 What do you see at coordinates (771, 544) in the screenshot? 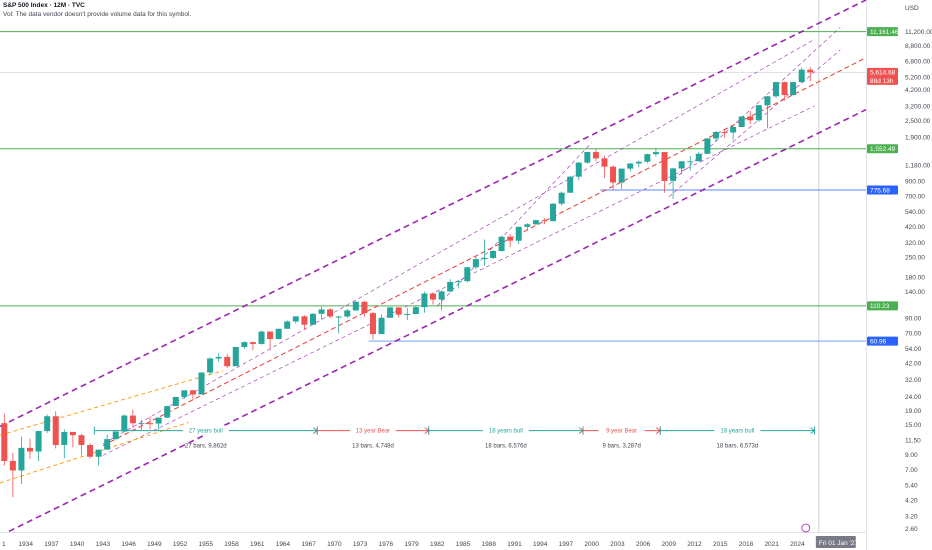
I see `x-tick-label: 2021` at bounding box center [771, 544].